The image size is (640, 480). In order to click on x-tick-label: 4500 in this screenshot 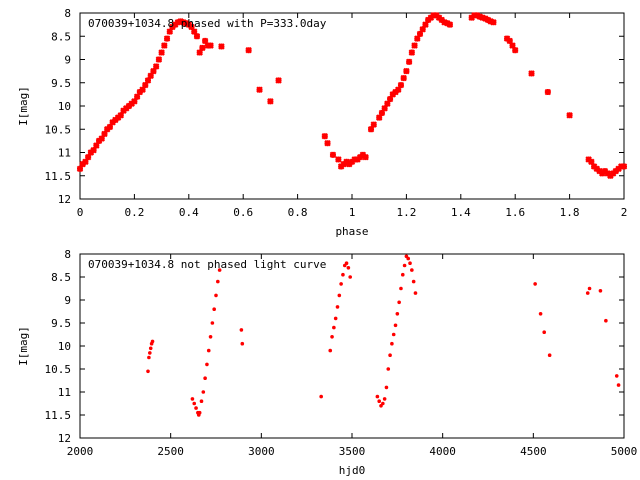, I will do `click(533, 451)`.